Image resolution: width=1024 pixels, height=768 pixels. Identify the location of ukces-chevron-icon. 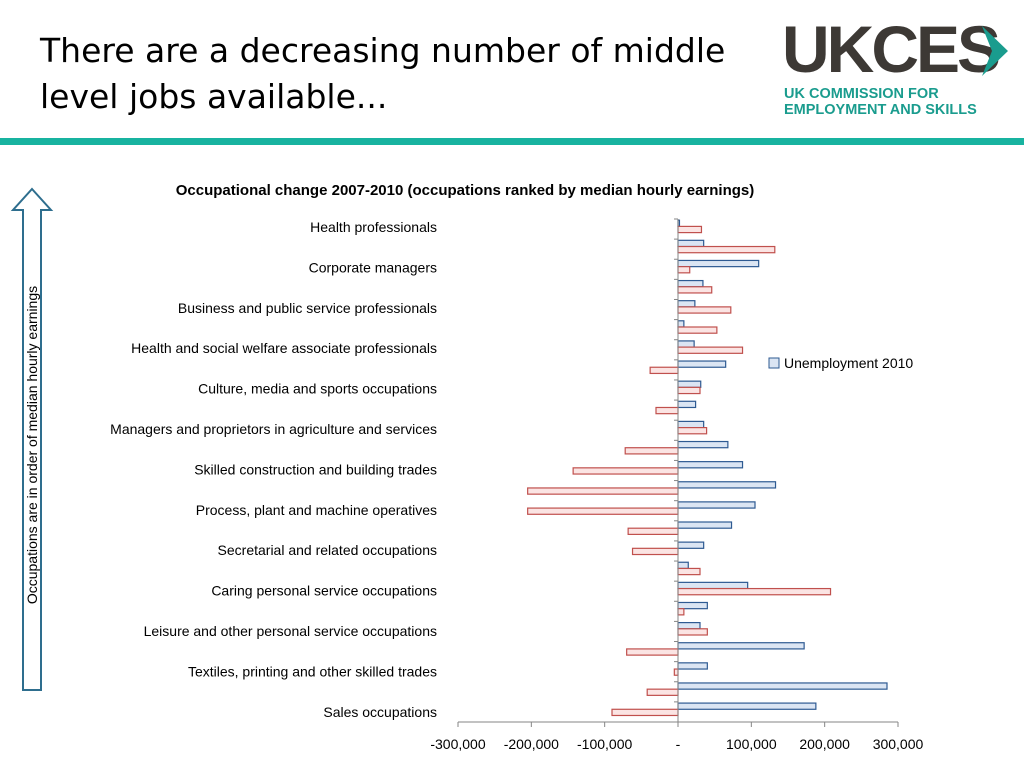
(995, 51).